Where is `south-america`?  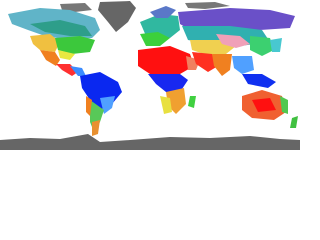 south-america is located at coordinates (101, 104).